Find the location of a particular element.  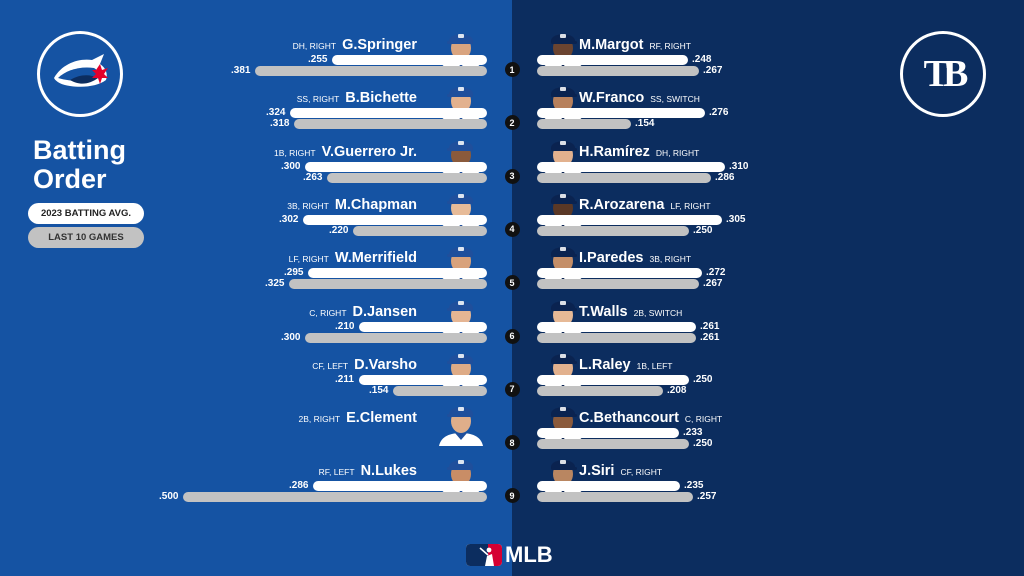

title-line-1: Batting is located at coordinates (79, 150).